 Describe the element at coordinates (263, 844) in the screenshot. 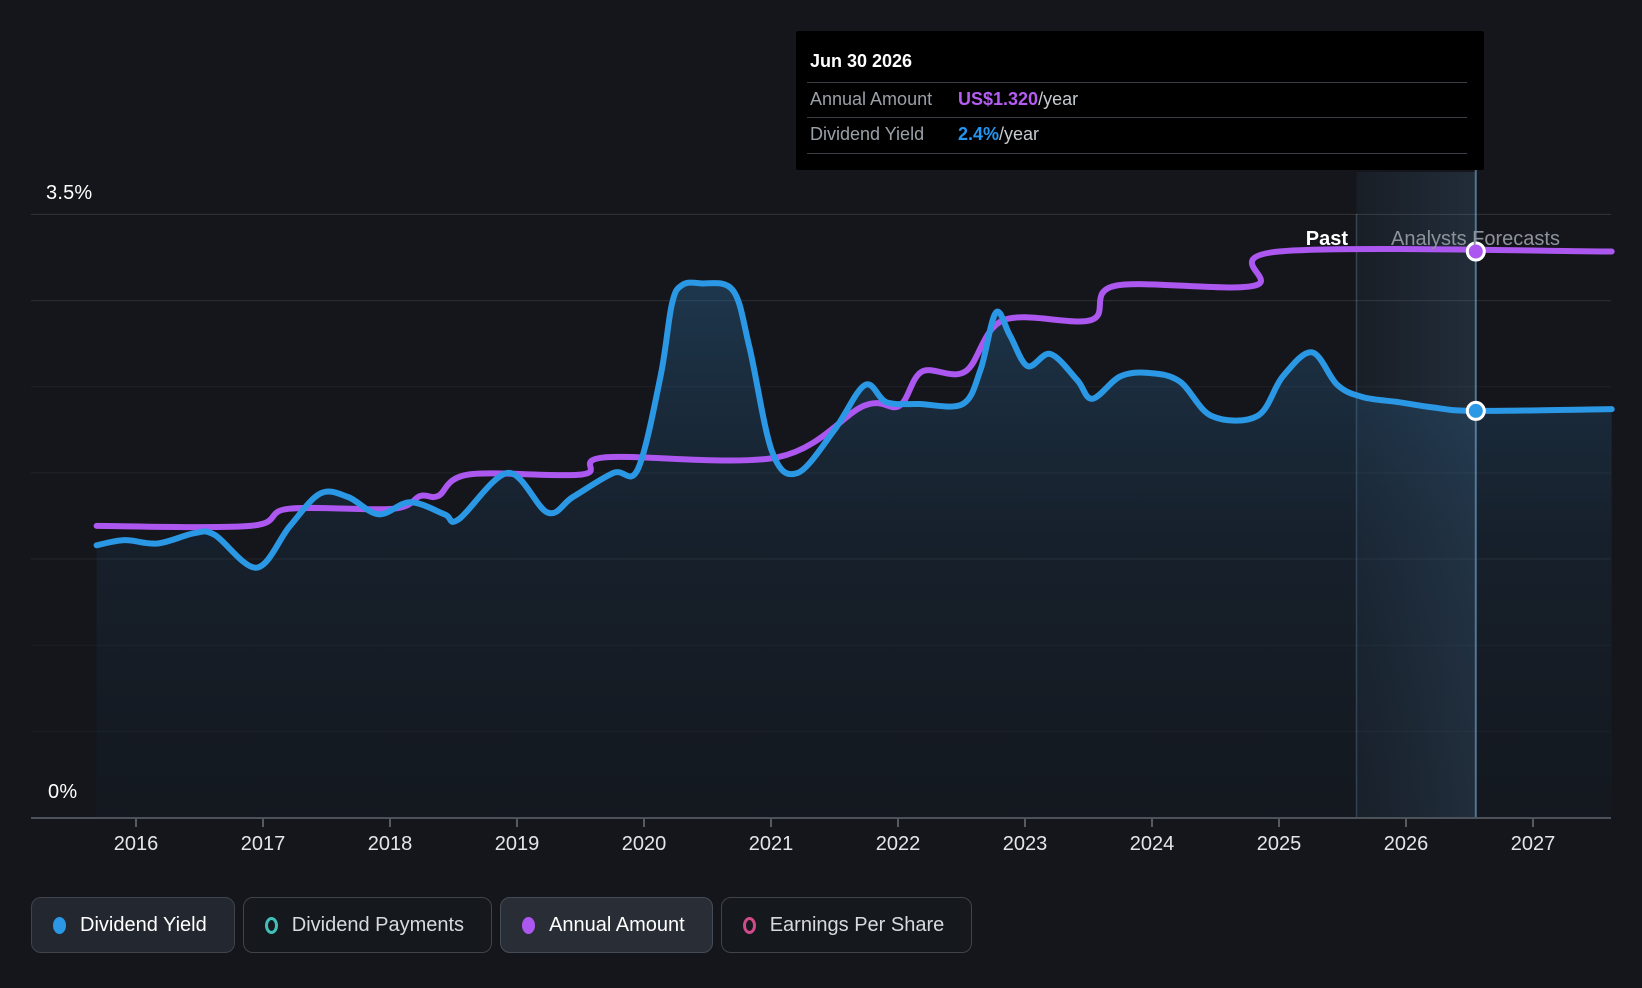

I see `x-axis-label-2017: 2017` at that location.